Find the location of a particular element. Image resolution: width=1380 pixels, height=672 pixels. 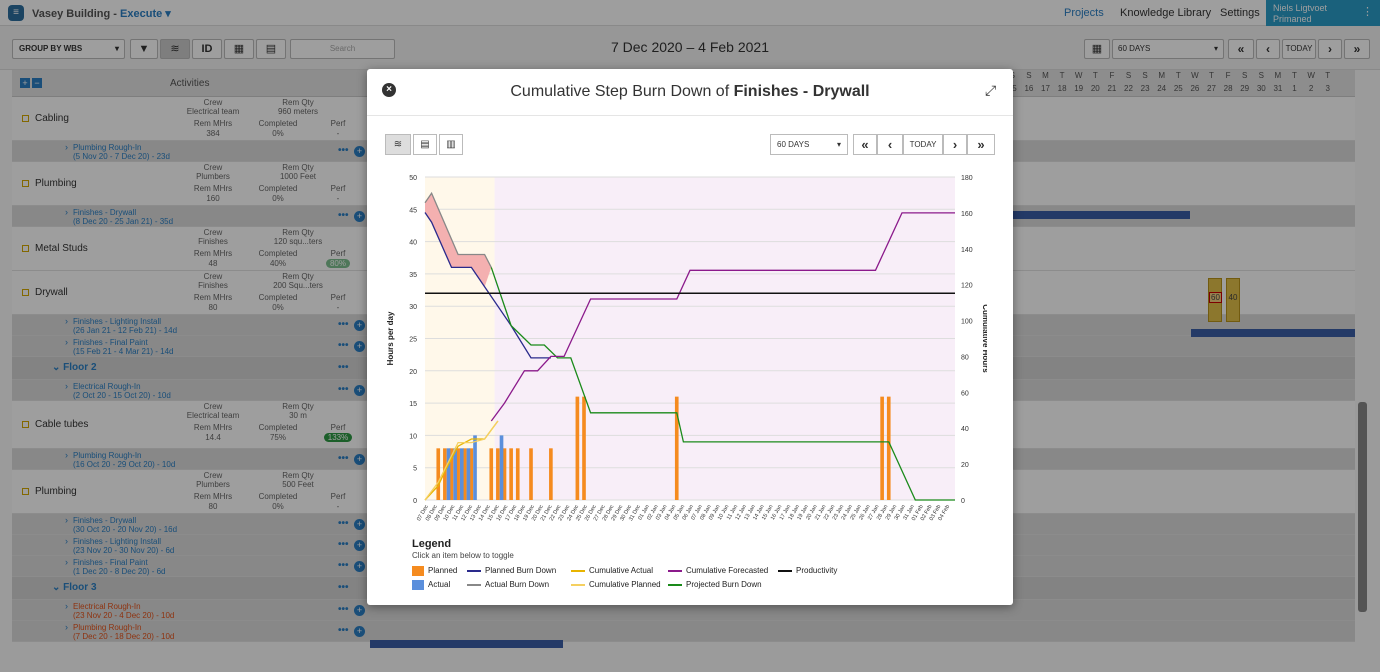

modal-days-select: 60 DAYS ▾ is located at coordinates (809, 144).